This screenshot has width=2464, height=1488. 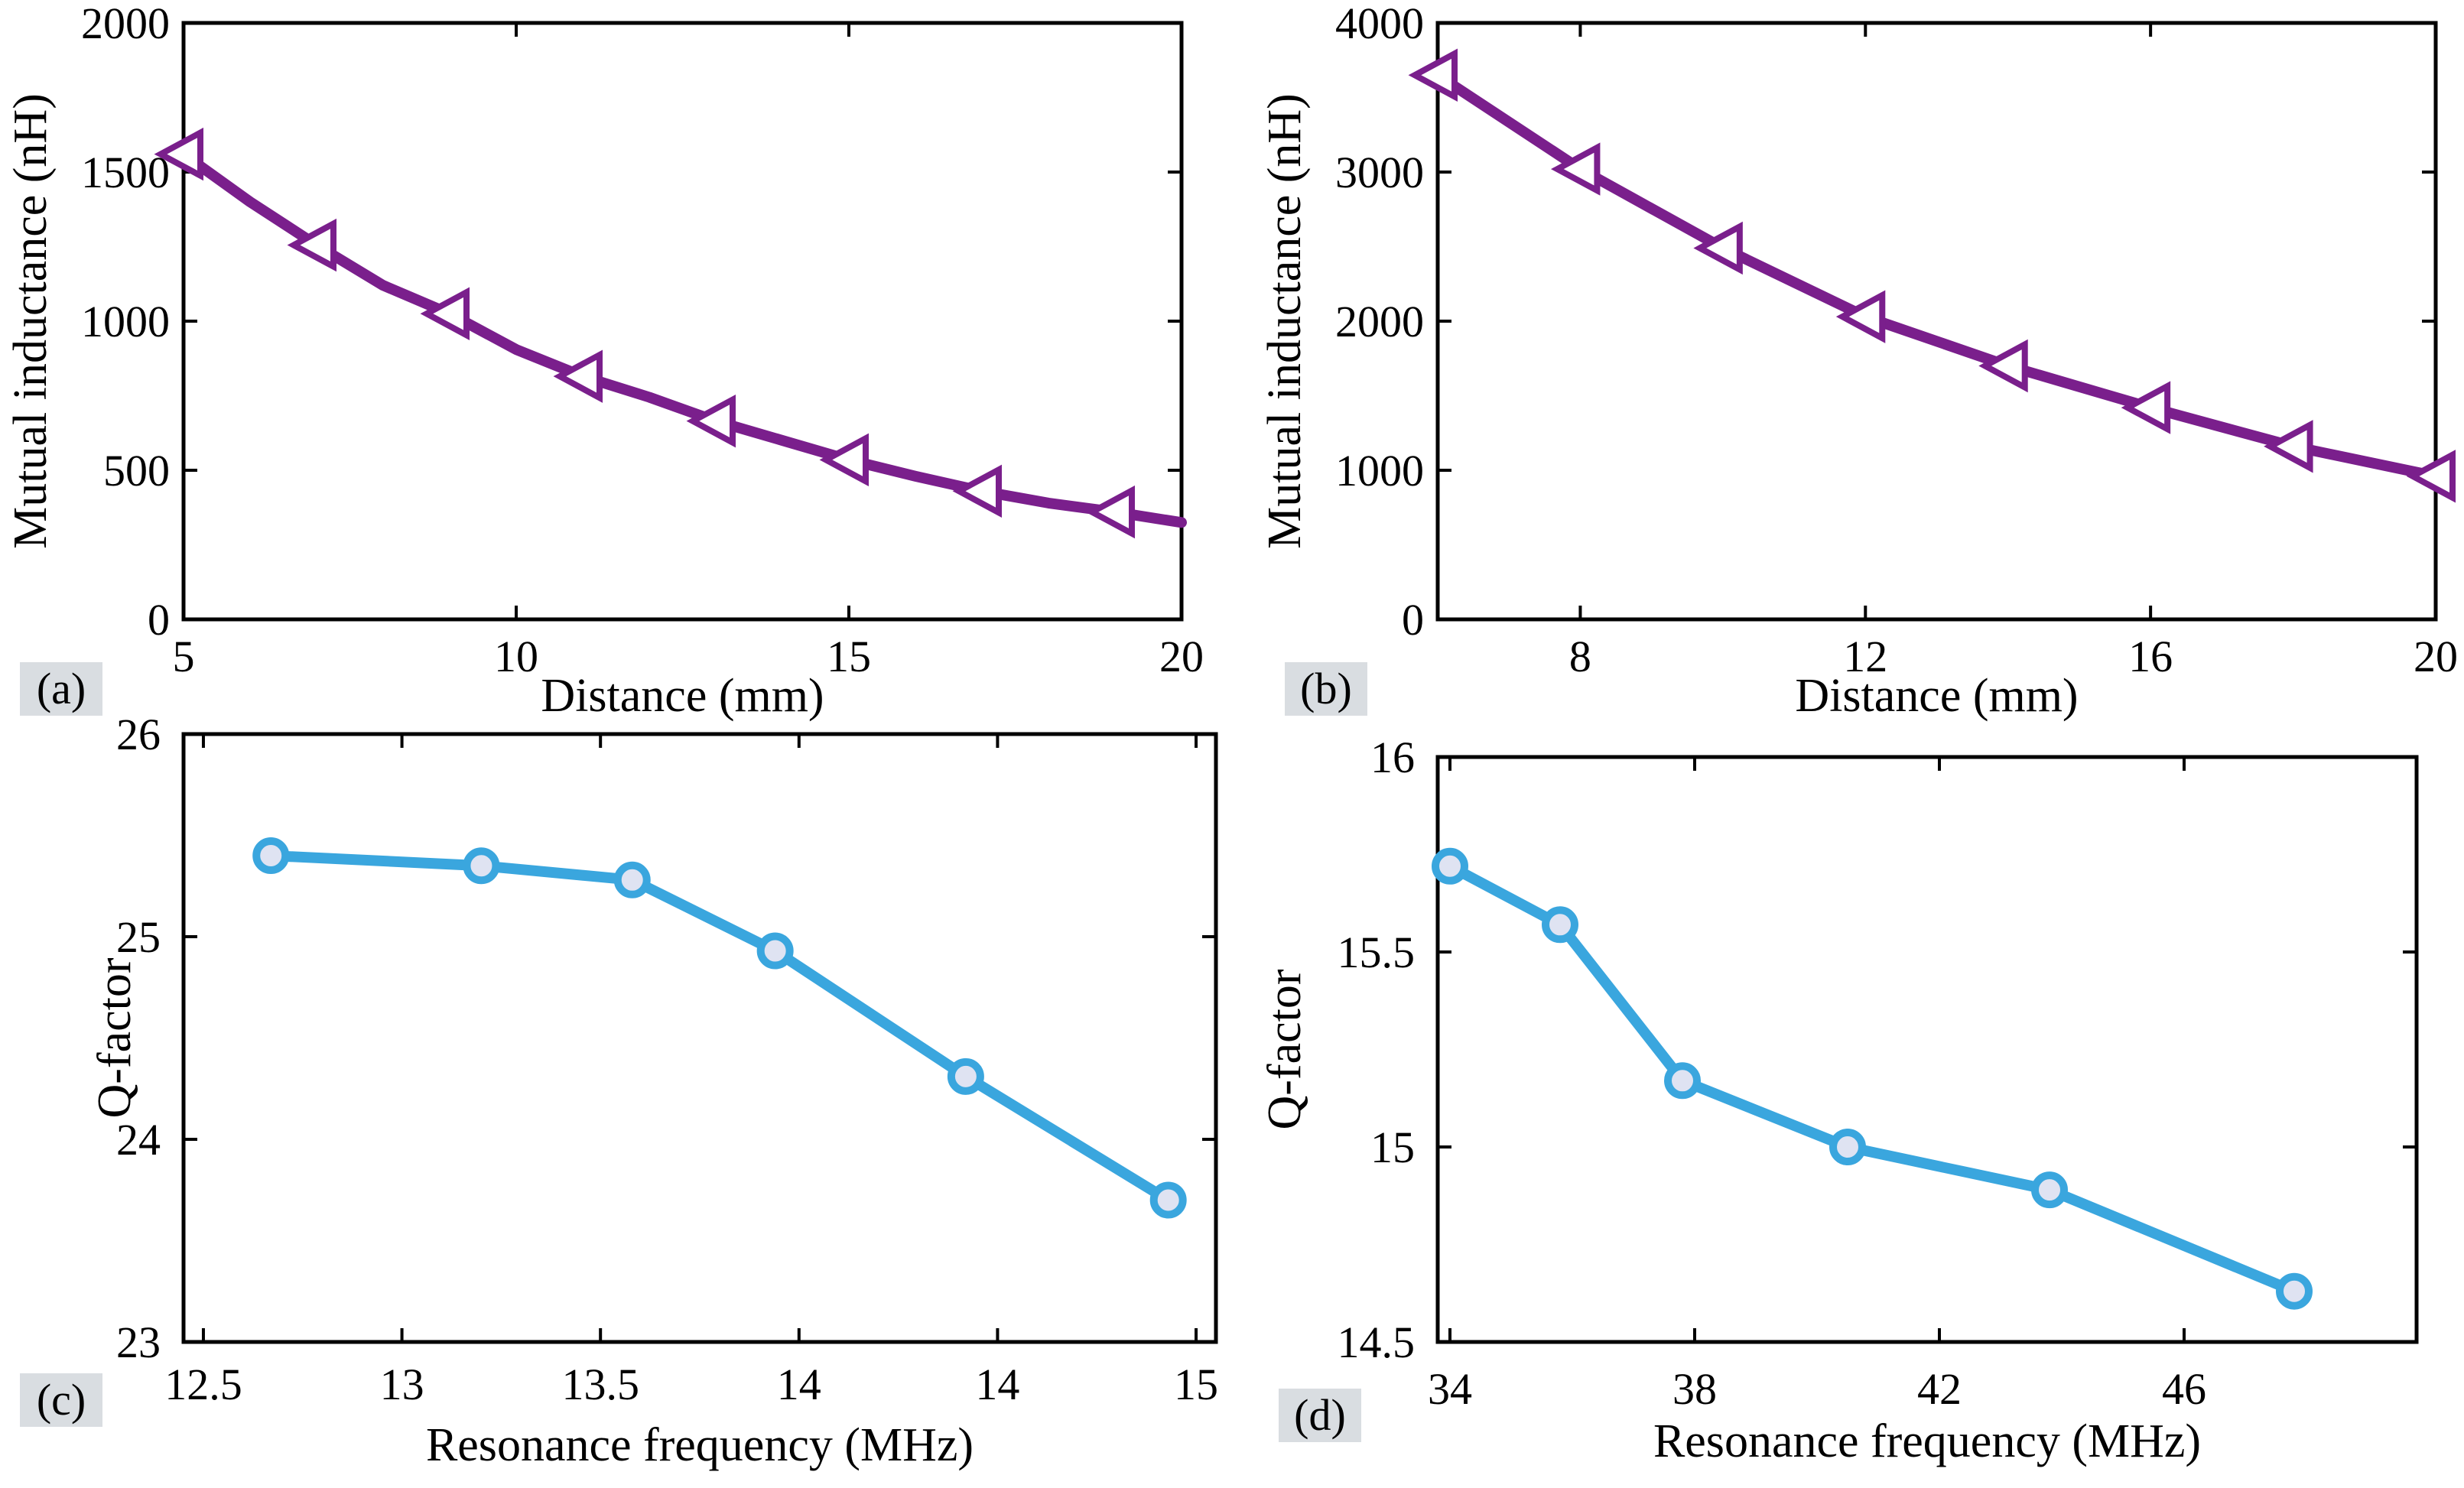 I want to click on y-tick-label: 26, so click(x=138, y=734).